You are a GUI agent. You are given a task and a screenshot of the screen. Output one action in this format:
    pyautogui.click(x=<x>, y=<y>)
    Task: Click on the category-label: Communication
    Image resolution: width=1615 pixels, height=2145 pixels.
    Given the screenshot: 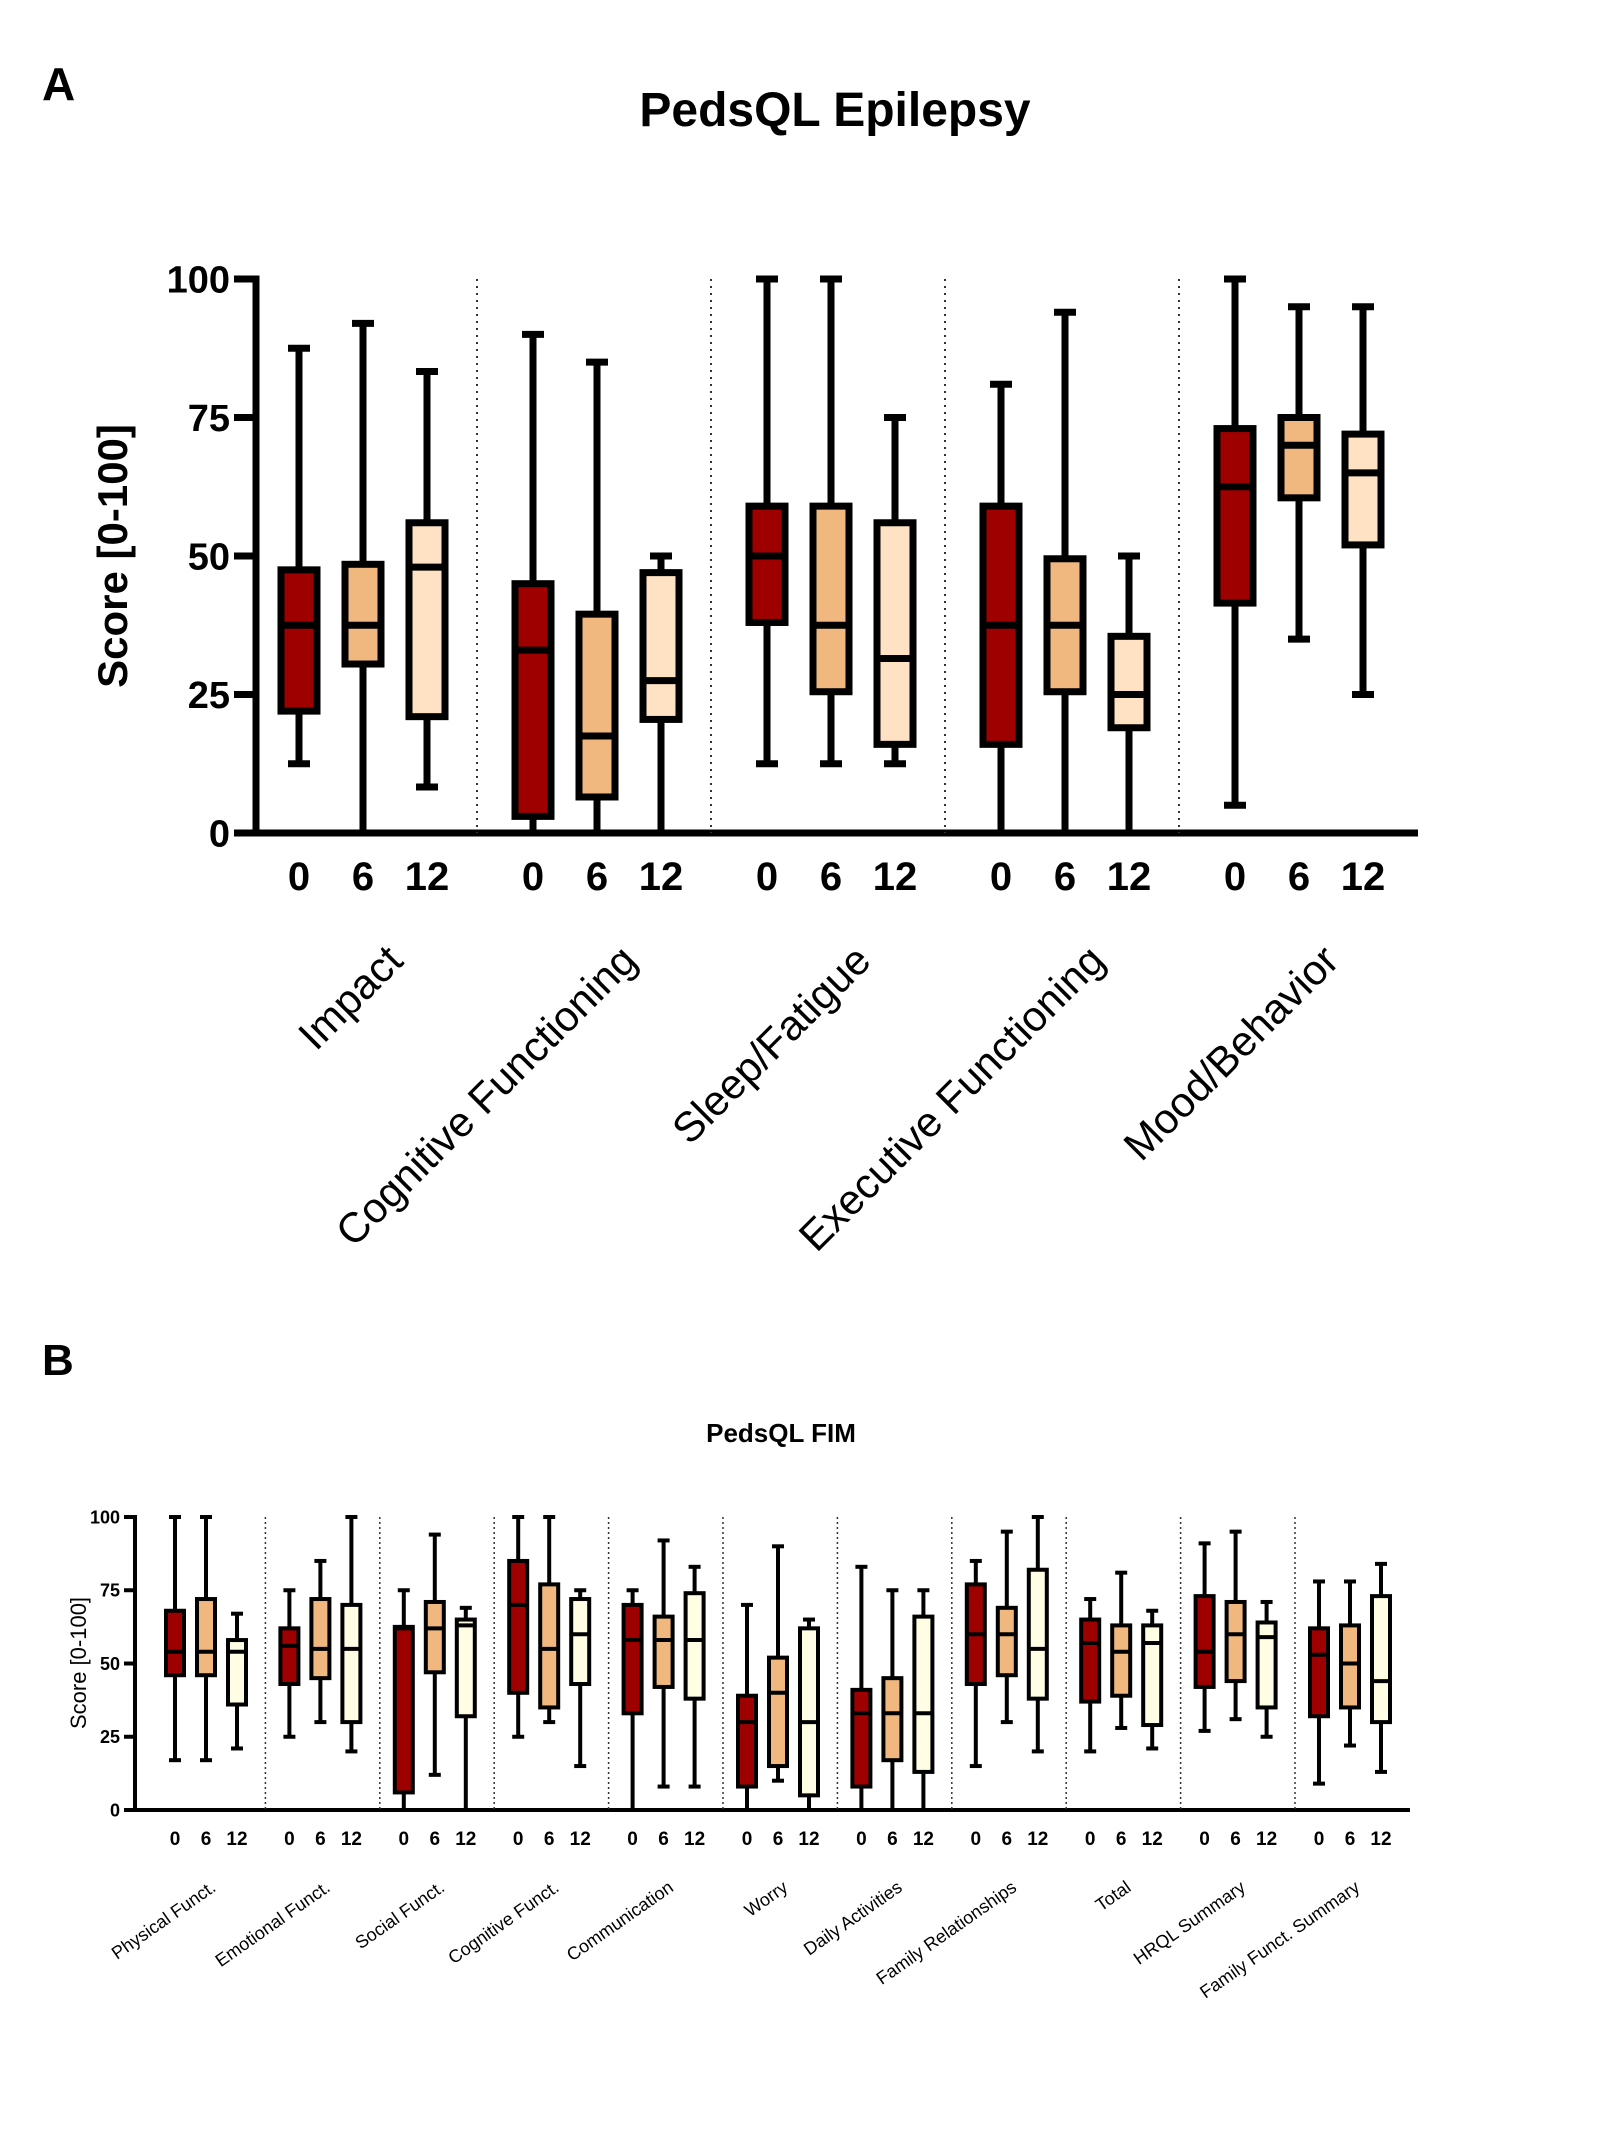 What is the action you would take?
    pyautogui.click(x=620, y=1921)
    